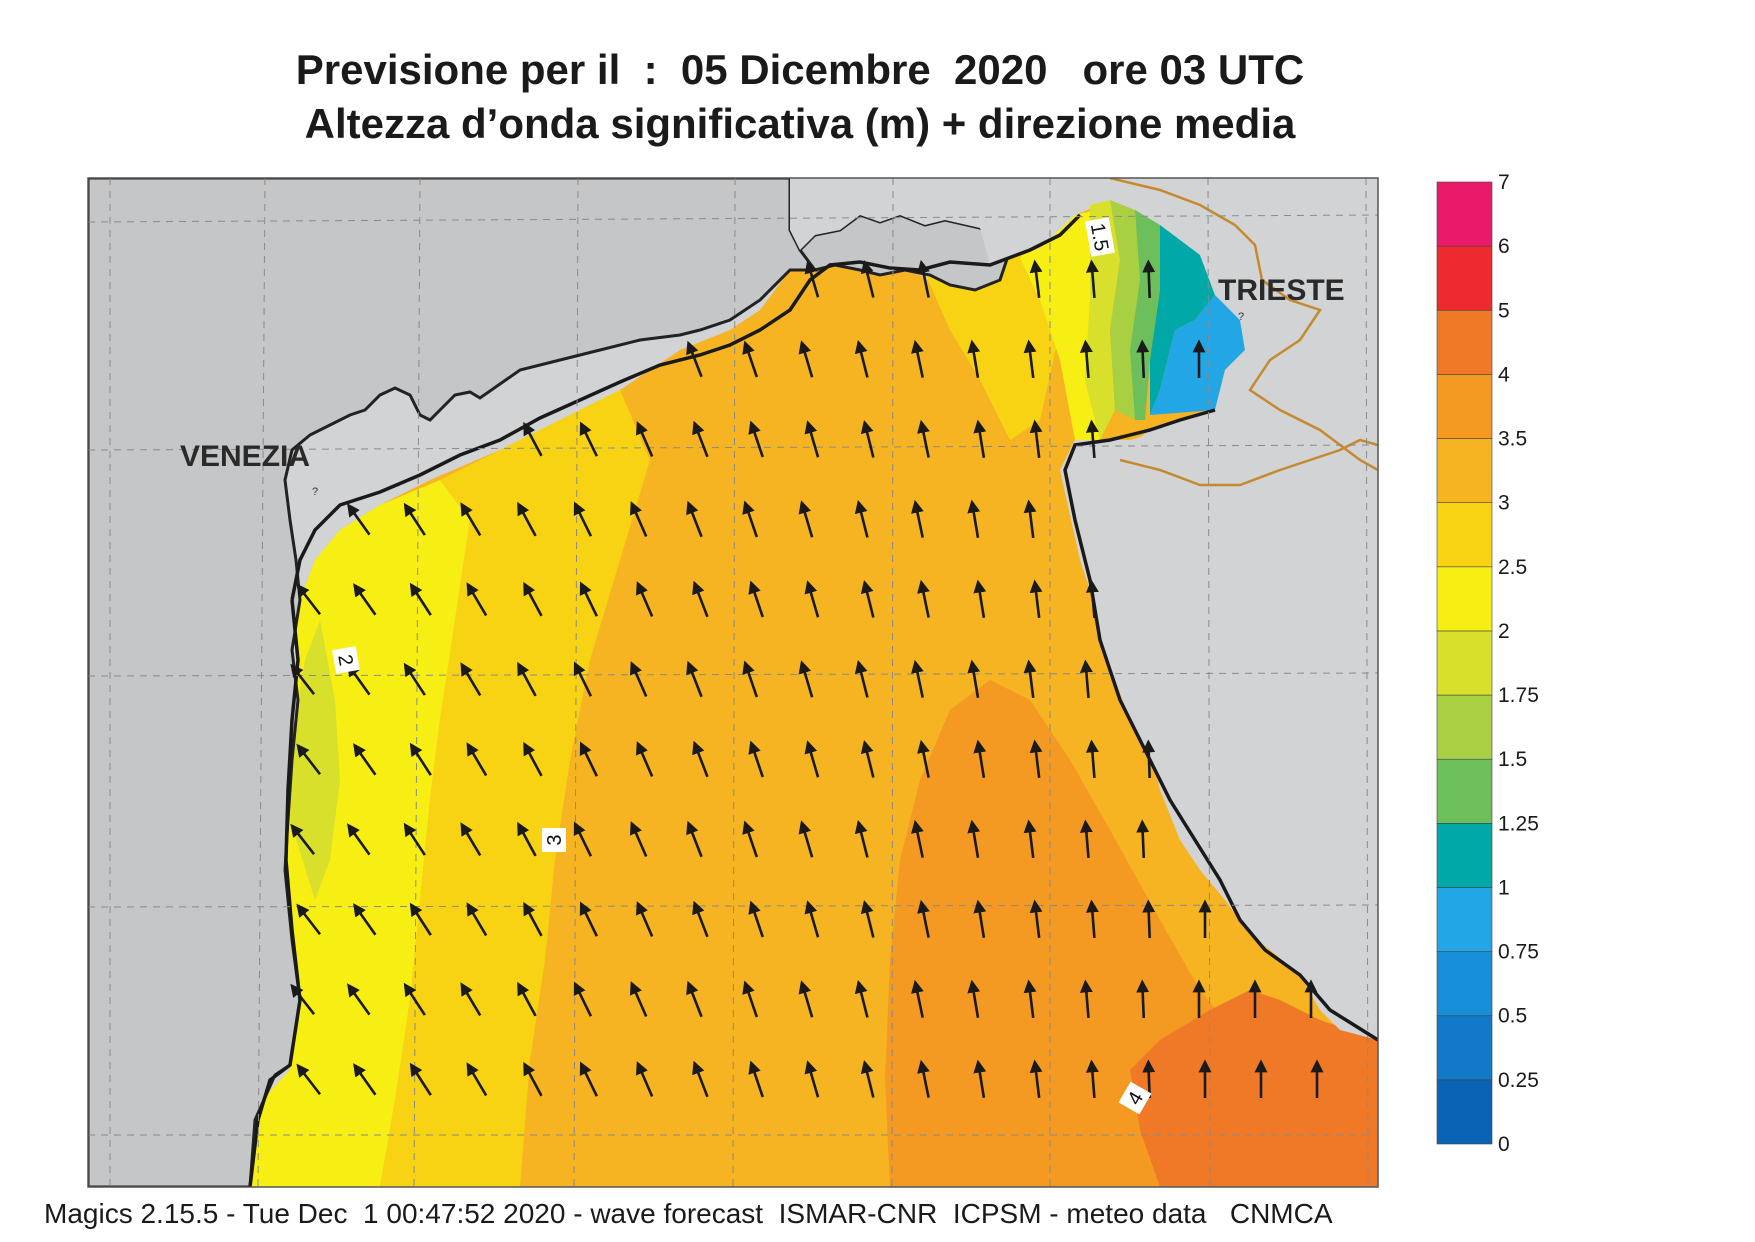 This screenshot has height=1242, width=1755. What do you see at coordinates (1518, 823) in the screenshot?
I see `color-scale-label: 1.25` at bounding box center [1518, 823].